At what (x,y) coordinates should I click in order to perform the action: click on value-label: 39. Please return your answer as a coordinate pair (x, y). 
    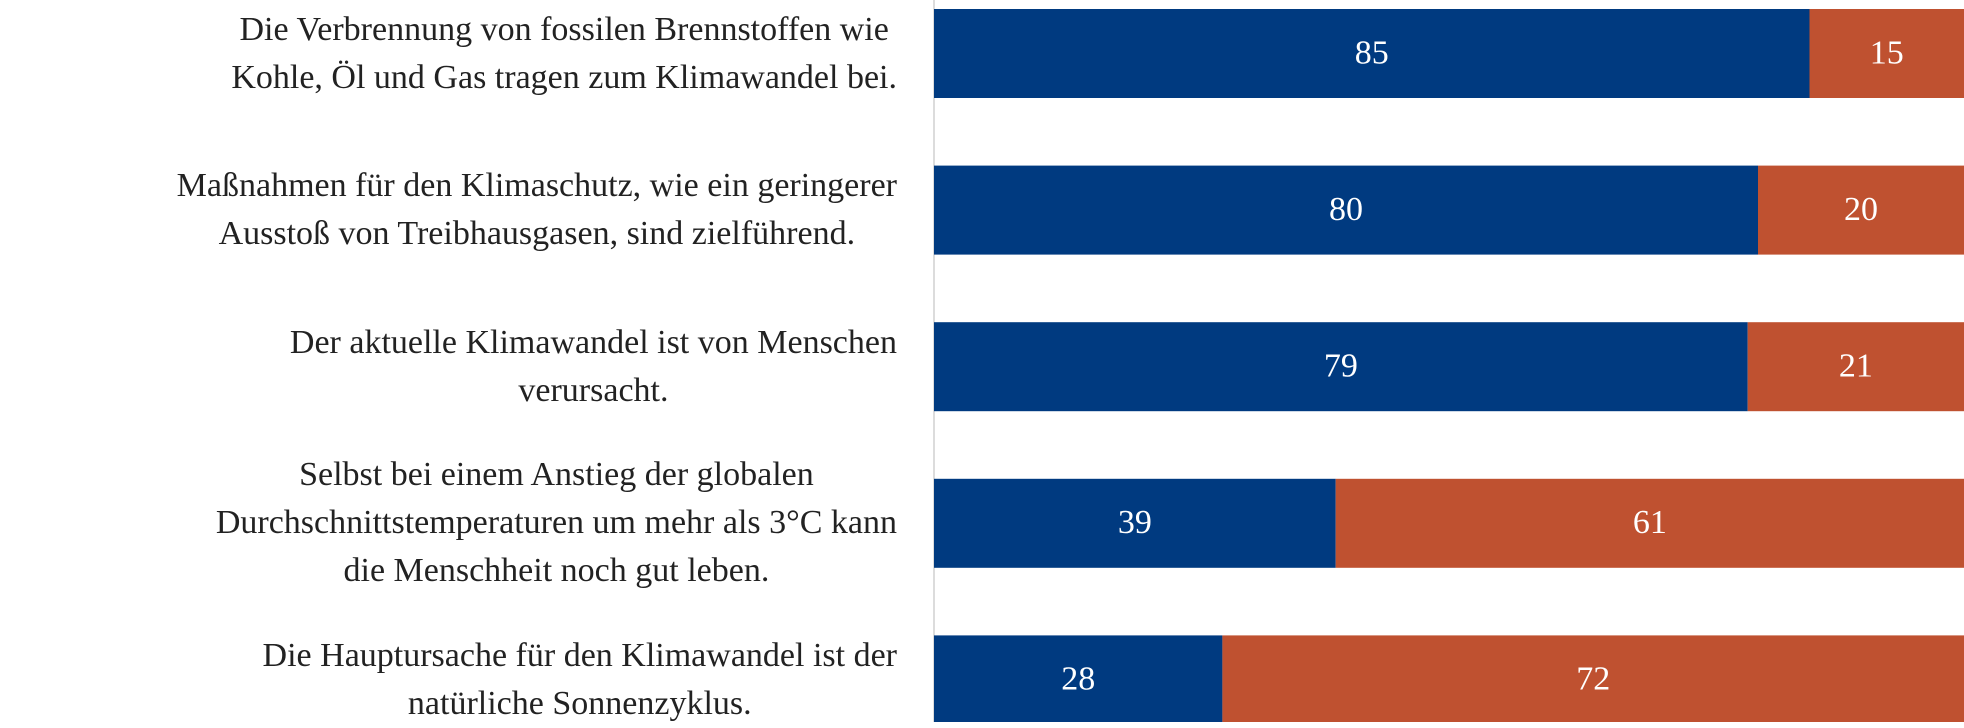
    Looking at the image, I should click on (1135, 522).